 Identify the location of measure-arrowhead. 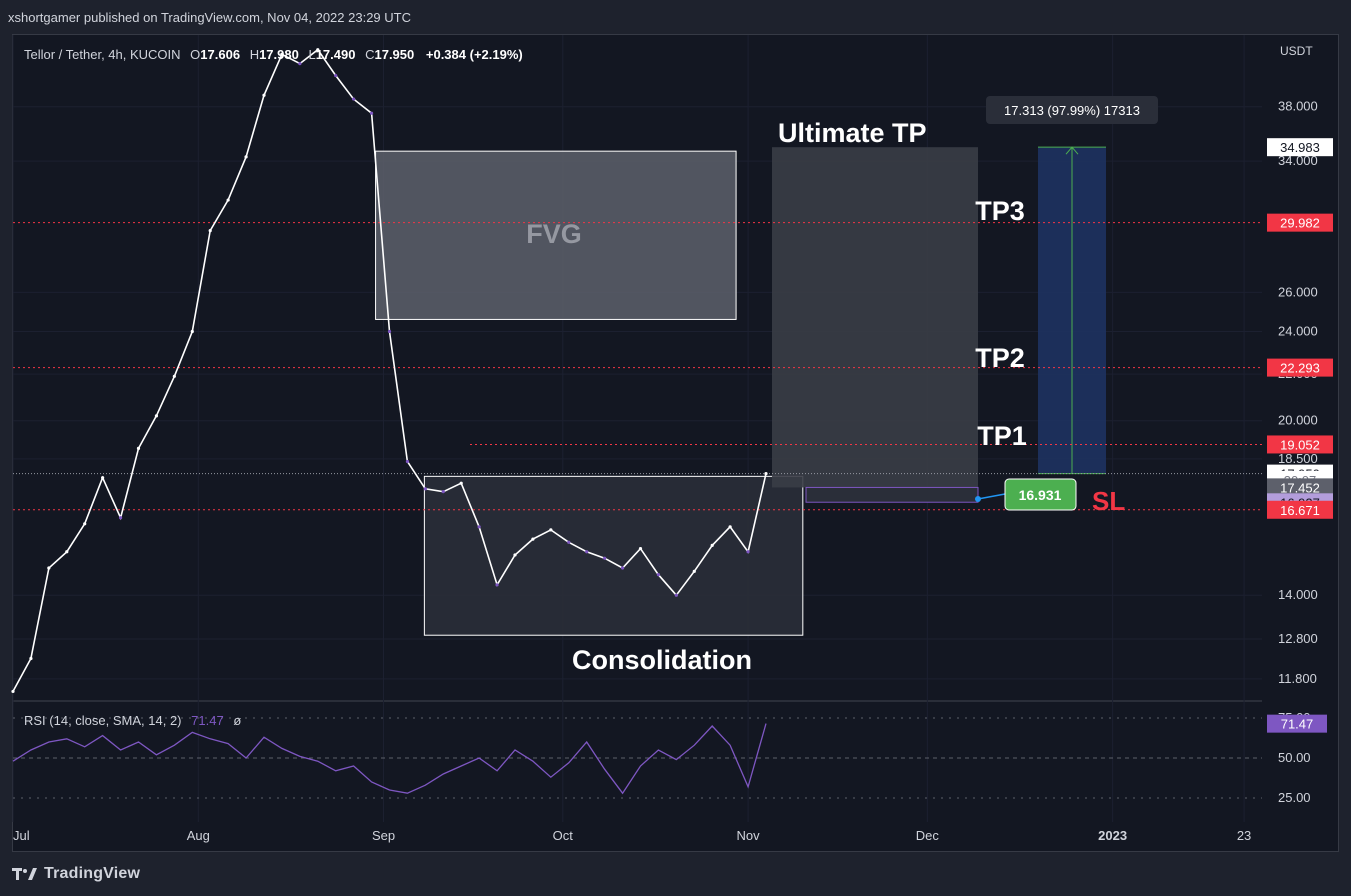
(1072, 150).